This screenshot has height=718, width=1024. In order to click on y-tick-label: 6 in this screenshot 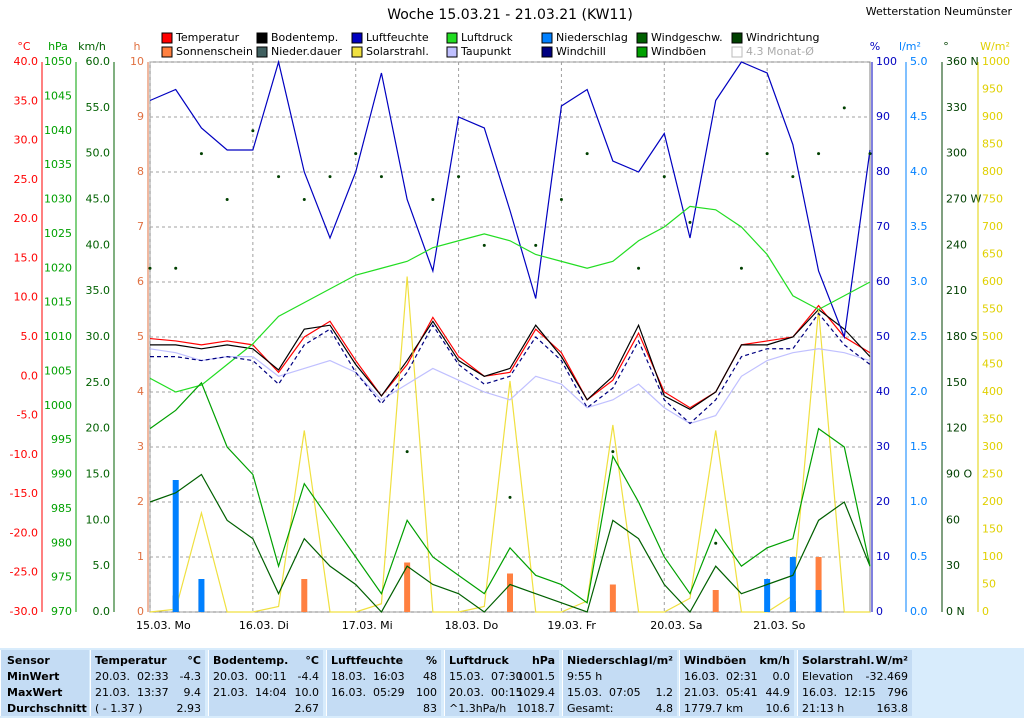, I will do `click(140, 281)`.